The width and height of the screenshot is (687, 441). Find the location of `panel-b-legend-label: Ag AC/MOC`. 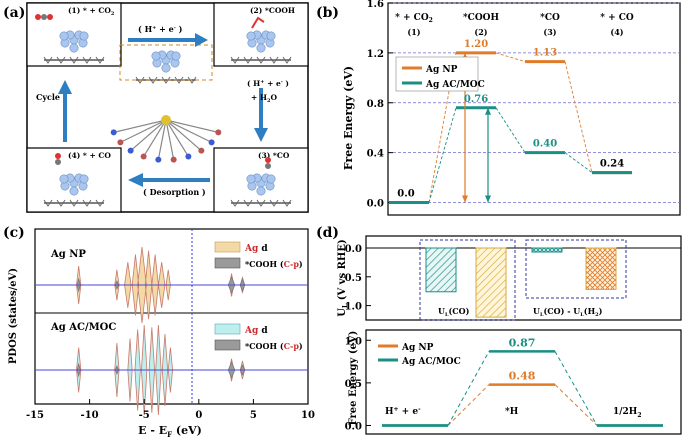

panel-b-legend-label: Ag AC/MOC is located at coordinates (455, 85).